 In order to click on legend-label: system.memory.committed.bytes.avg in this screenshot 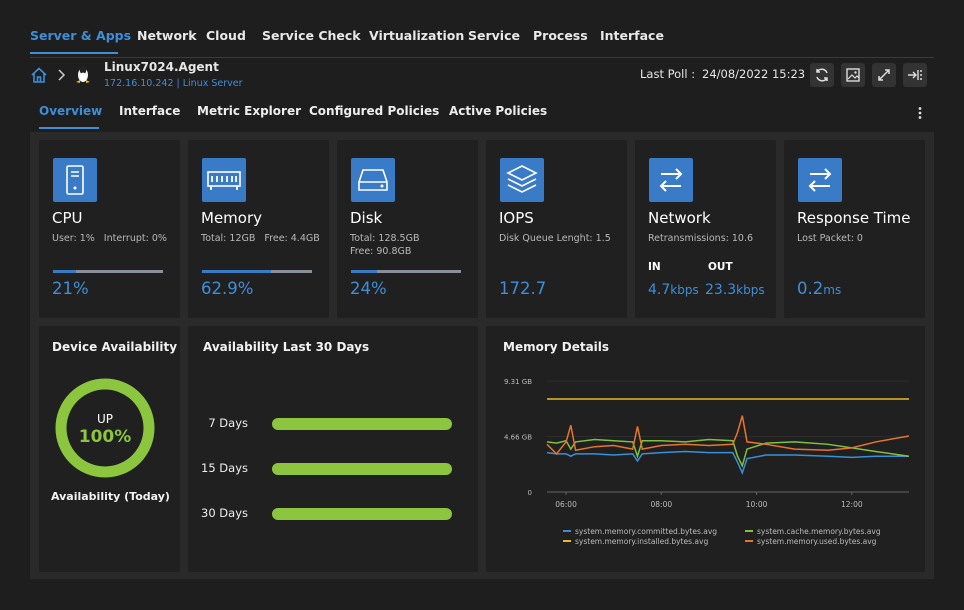, I will do `click(646, 531)`.